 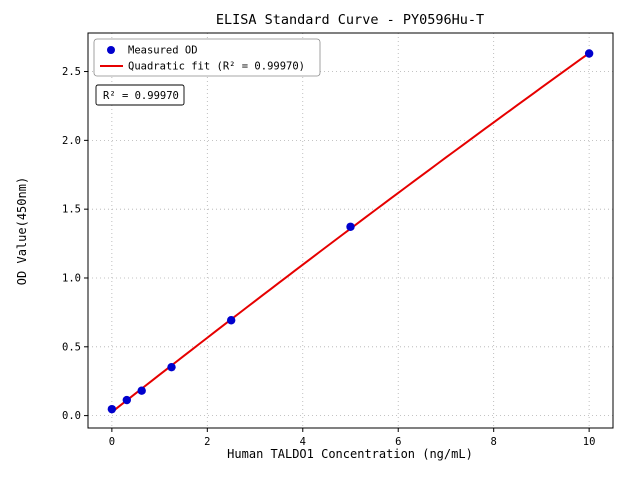 I want to click on r-squared-box, so click(x=140, y=95).